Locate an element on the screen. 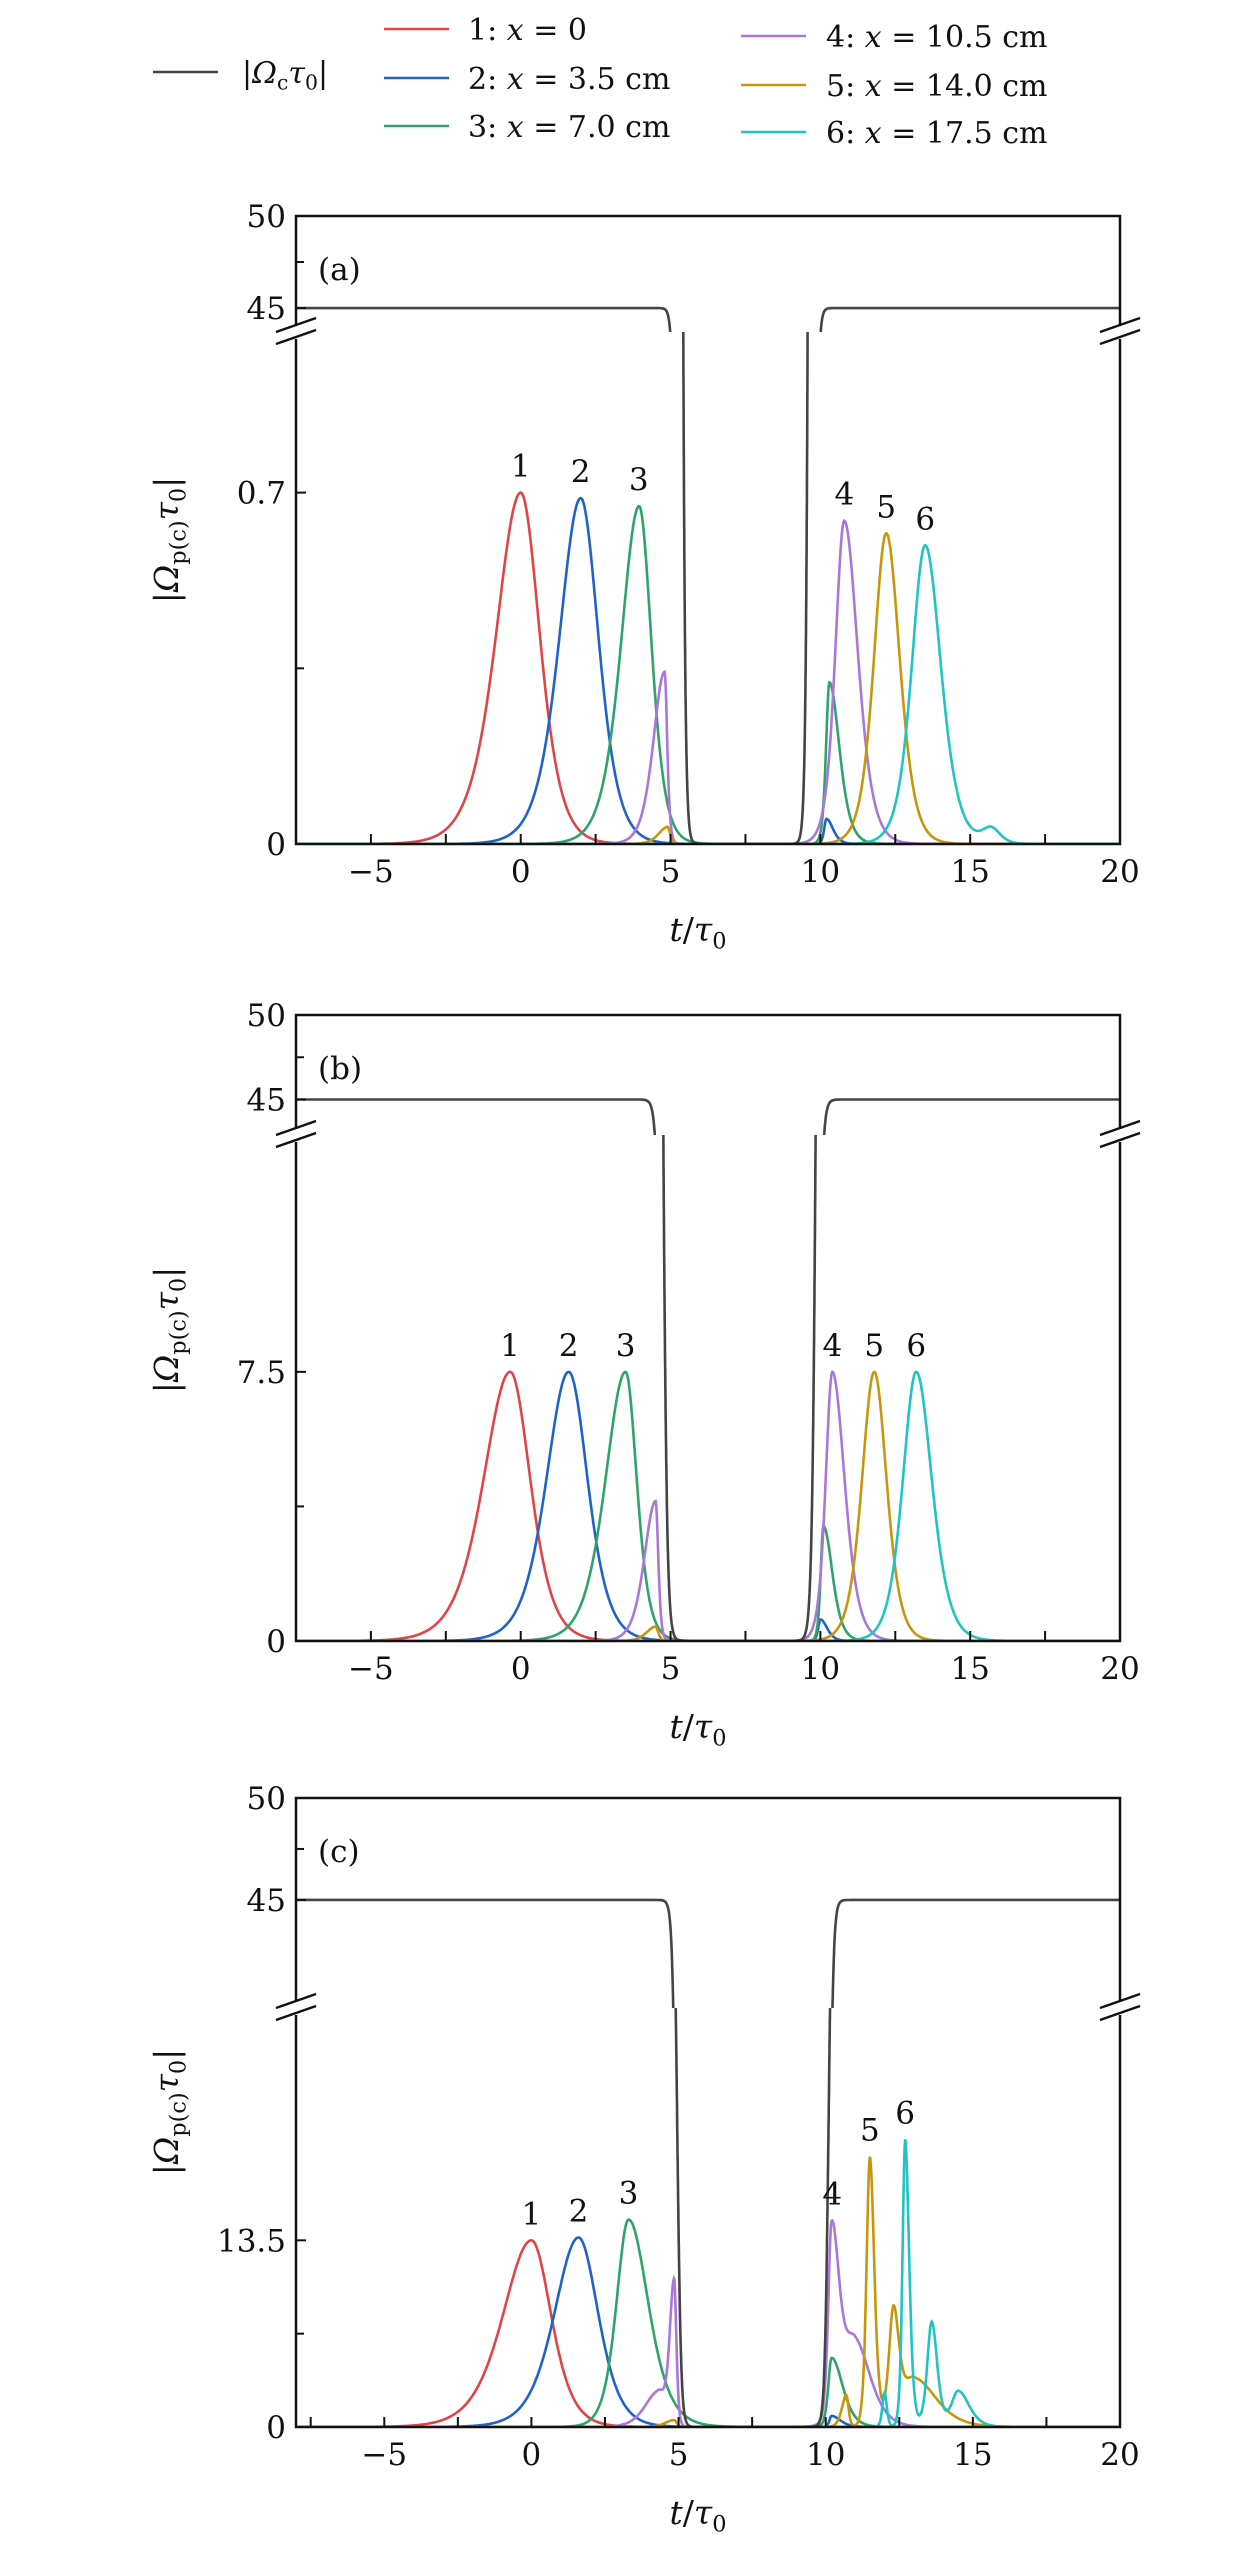 The height and width of the screenshot is (2551, 1260). panel-label: (c) is located at coordinates (339, 1852).